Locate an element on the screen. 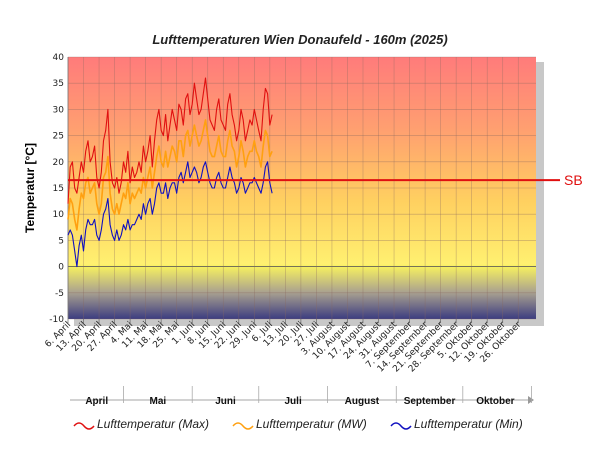 The width and height of the screenshot is (600, 450). legend-entry: Lufttemperatur (MW) is located at coordinates (311, 424).